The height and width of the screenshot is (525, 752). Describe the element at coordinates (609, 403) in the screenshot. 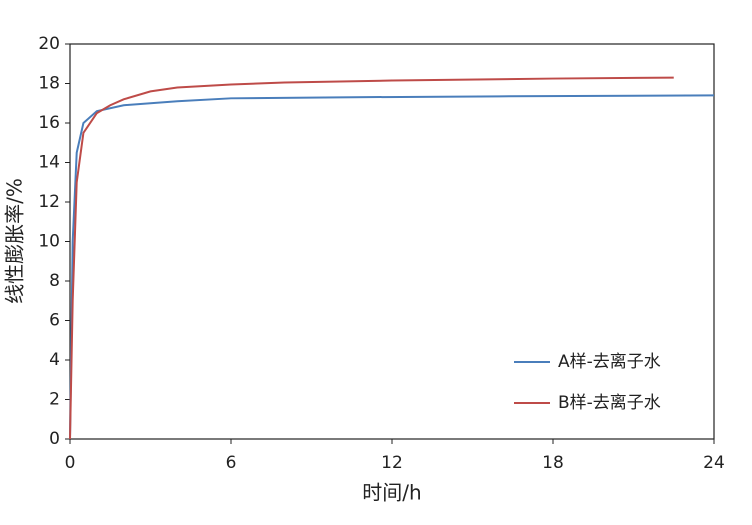

I see `legend-label: B样-去离子水` at that location.